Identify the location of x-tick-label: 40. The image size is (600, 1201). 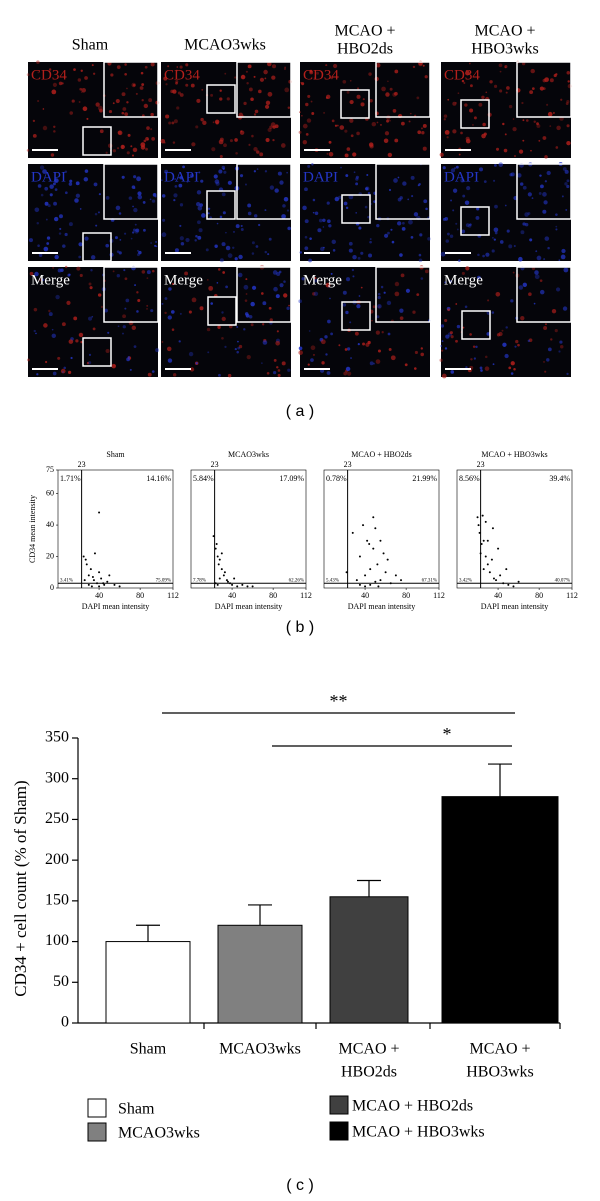
(365, 595).